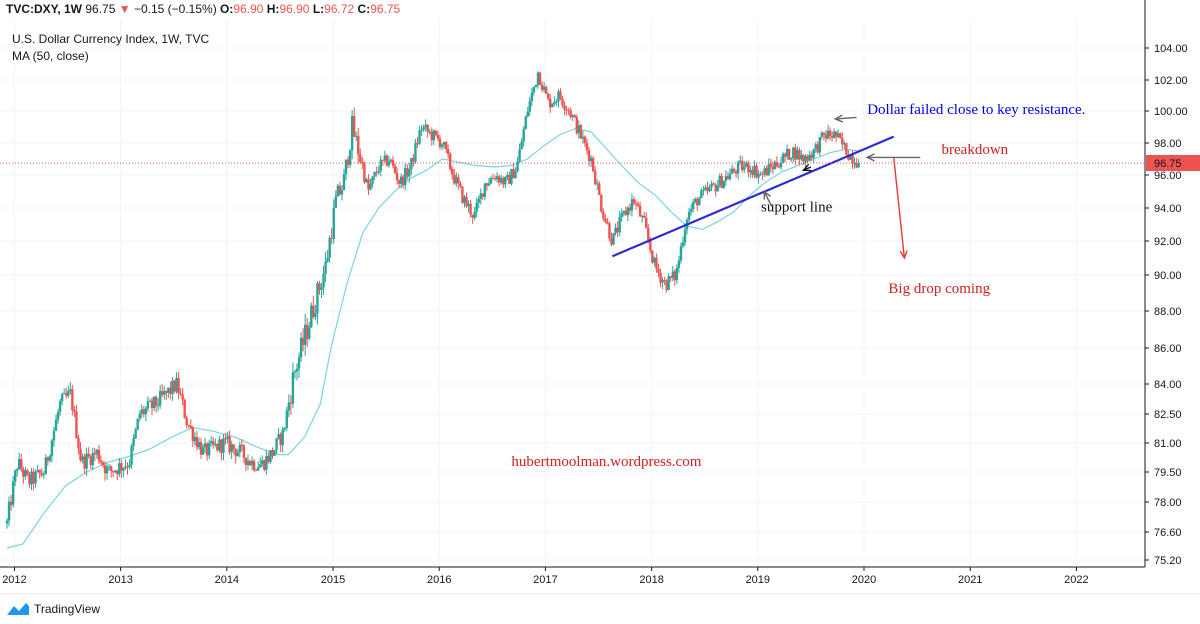 The height and width of the screenshot is (624, 1200). Describe the element at coordinates (797, 207) in the screenshot. I see `annotation-text: support line` at that location.